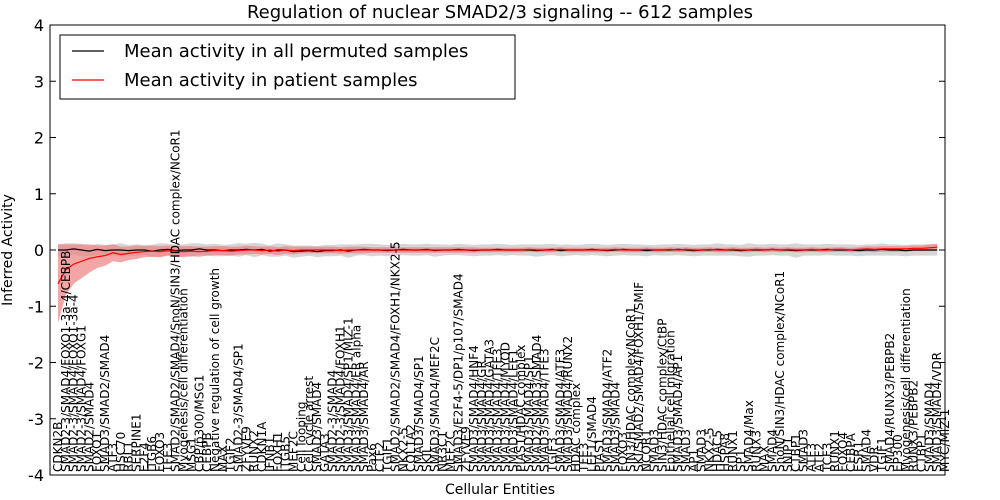  Describe the element at coordinates (278, 452) in the screenshot. I see `x-tick-label: FOXH1` at that location.